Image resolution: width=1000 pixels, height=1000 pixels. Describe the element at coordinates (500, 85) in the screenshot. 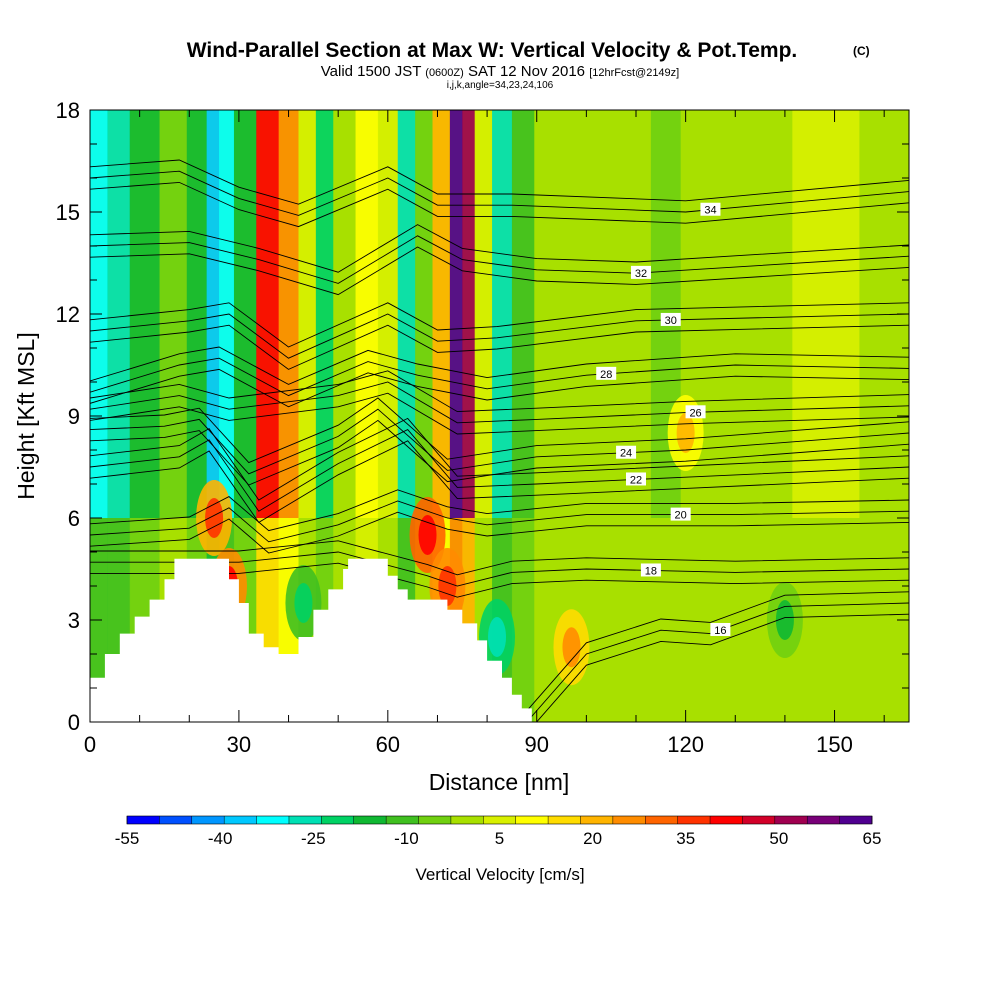

I see `grid-indices: i,j,k,angle=34,23,24,106` at that location.